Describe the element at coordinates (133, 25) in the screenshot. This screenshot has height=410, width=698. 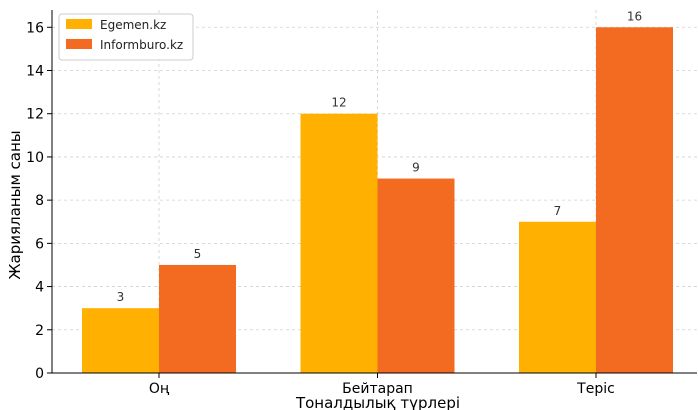
I see `legend-label-egemen: Egemen.kz` at that location.